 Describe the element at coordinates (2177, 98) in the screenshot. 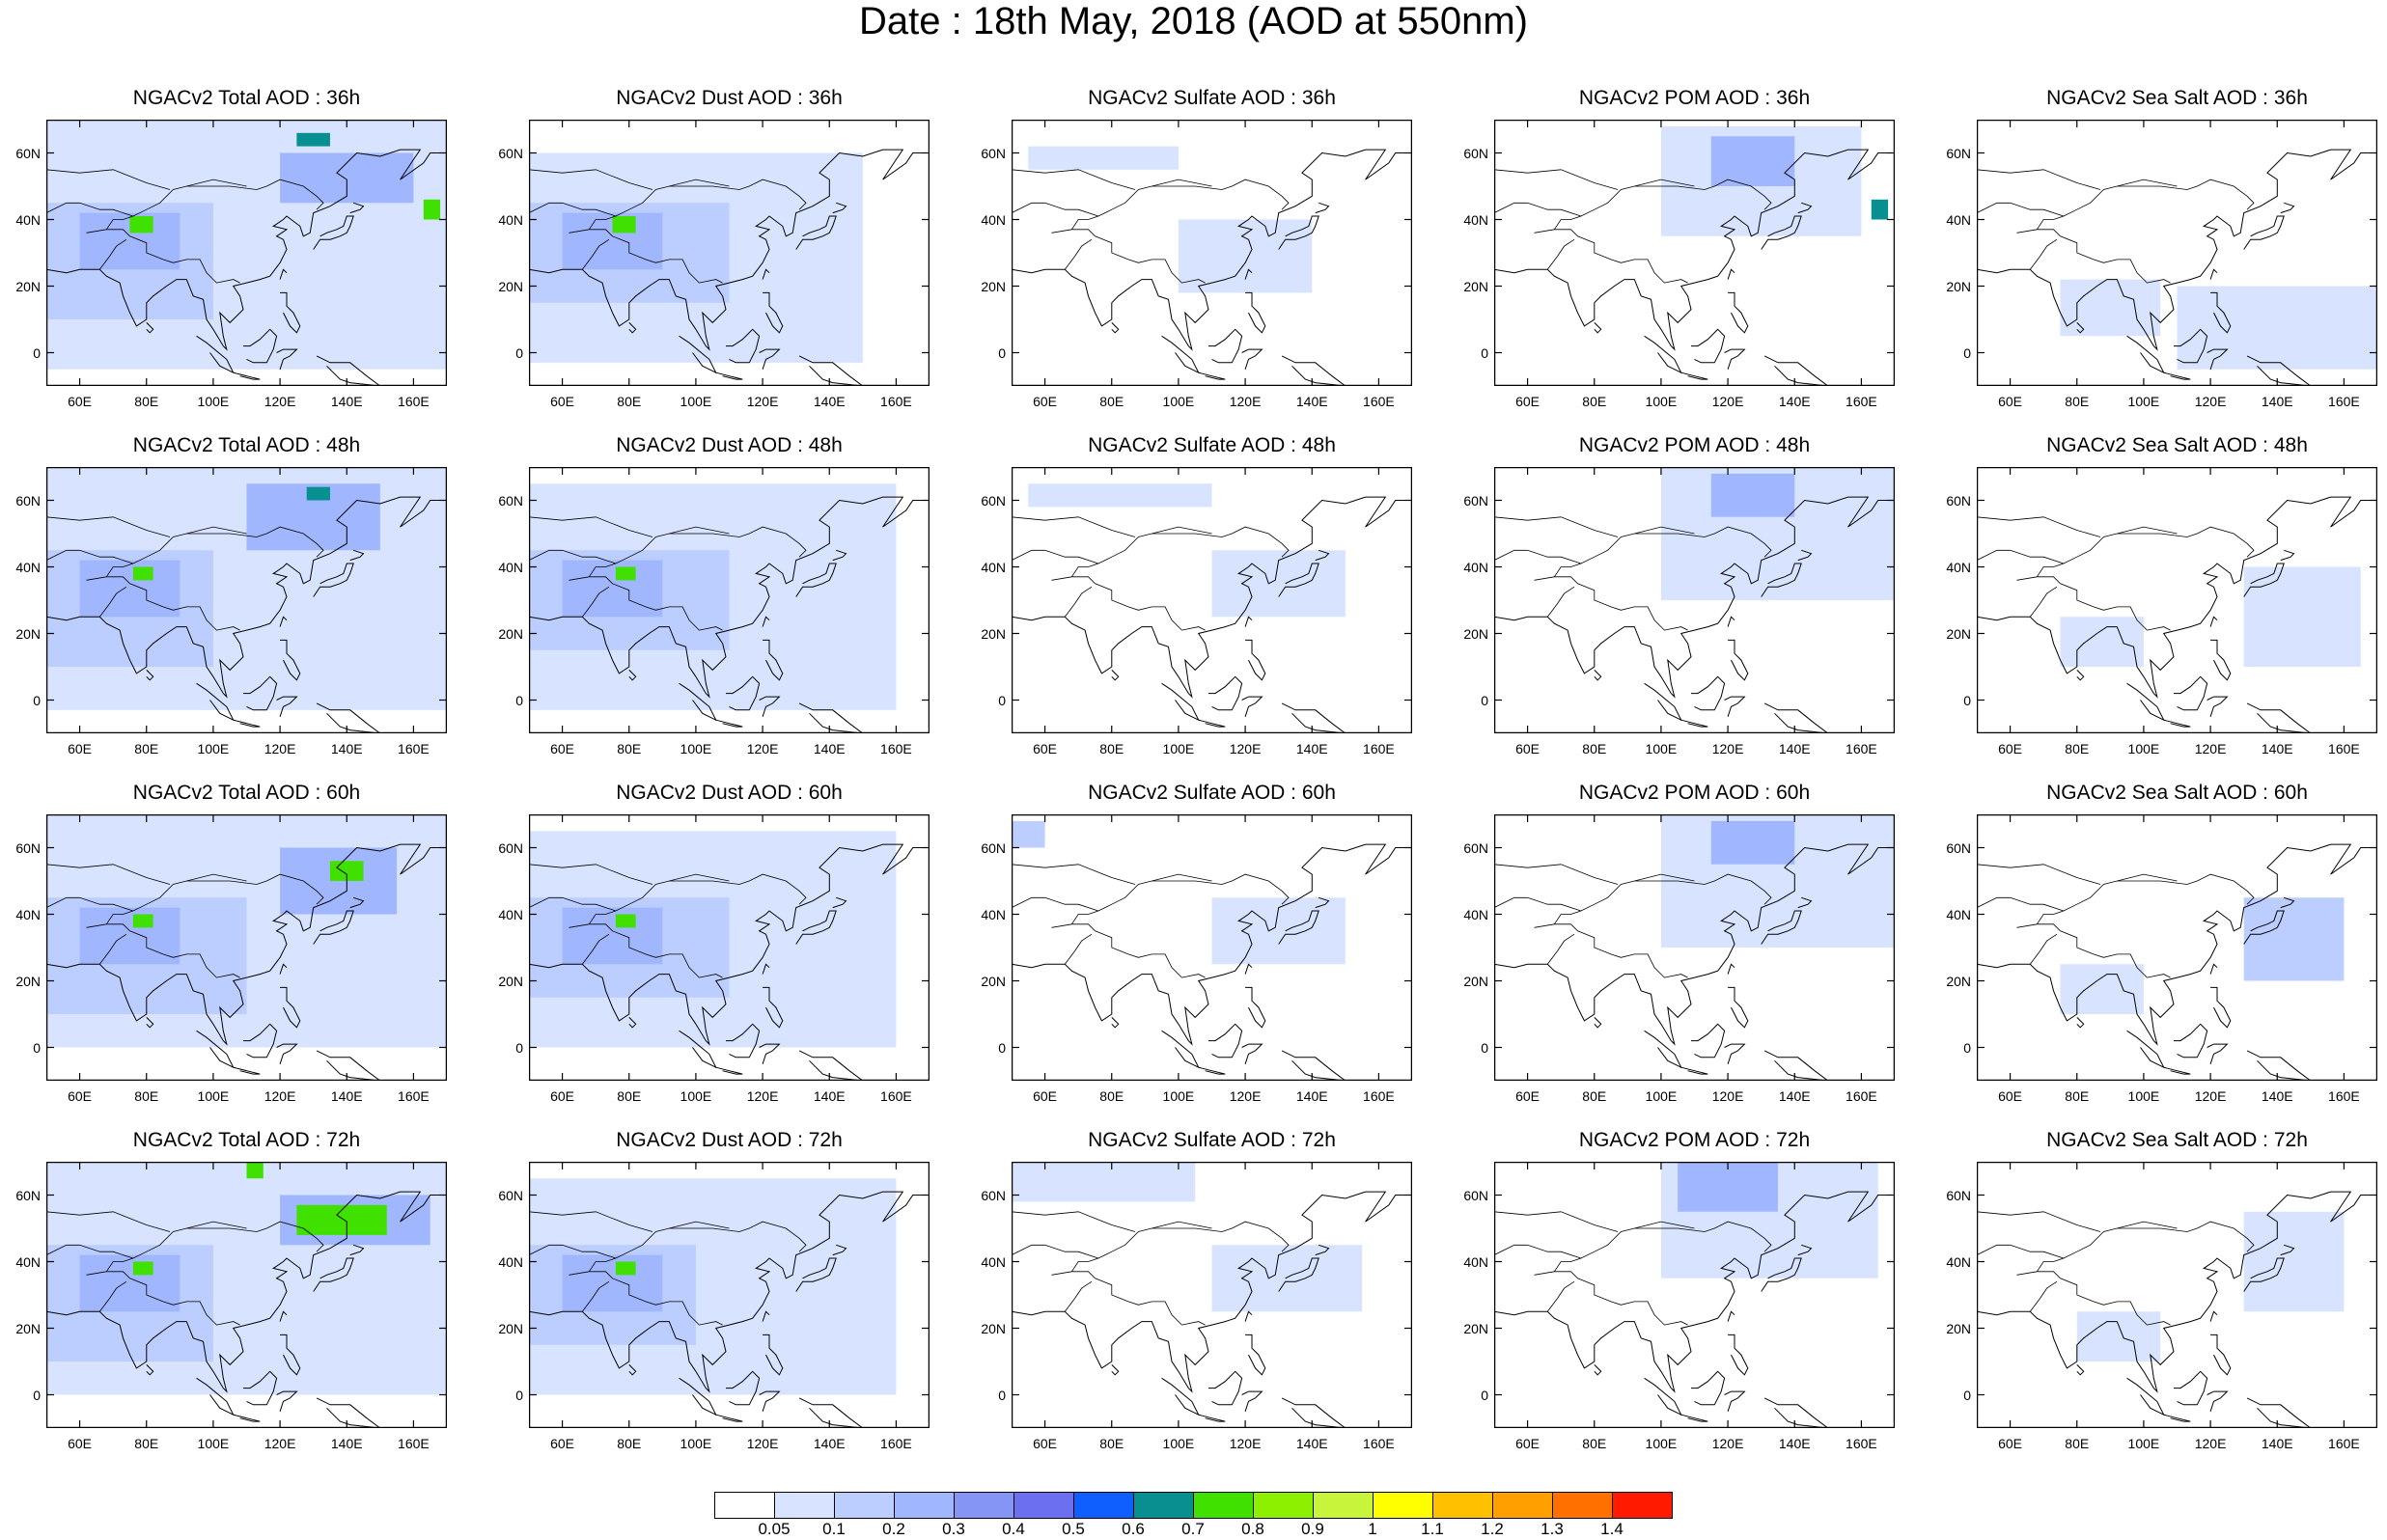

I see `panel-title: NGACv2 Sea Salt AOD : 36h` at that location.